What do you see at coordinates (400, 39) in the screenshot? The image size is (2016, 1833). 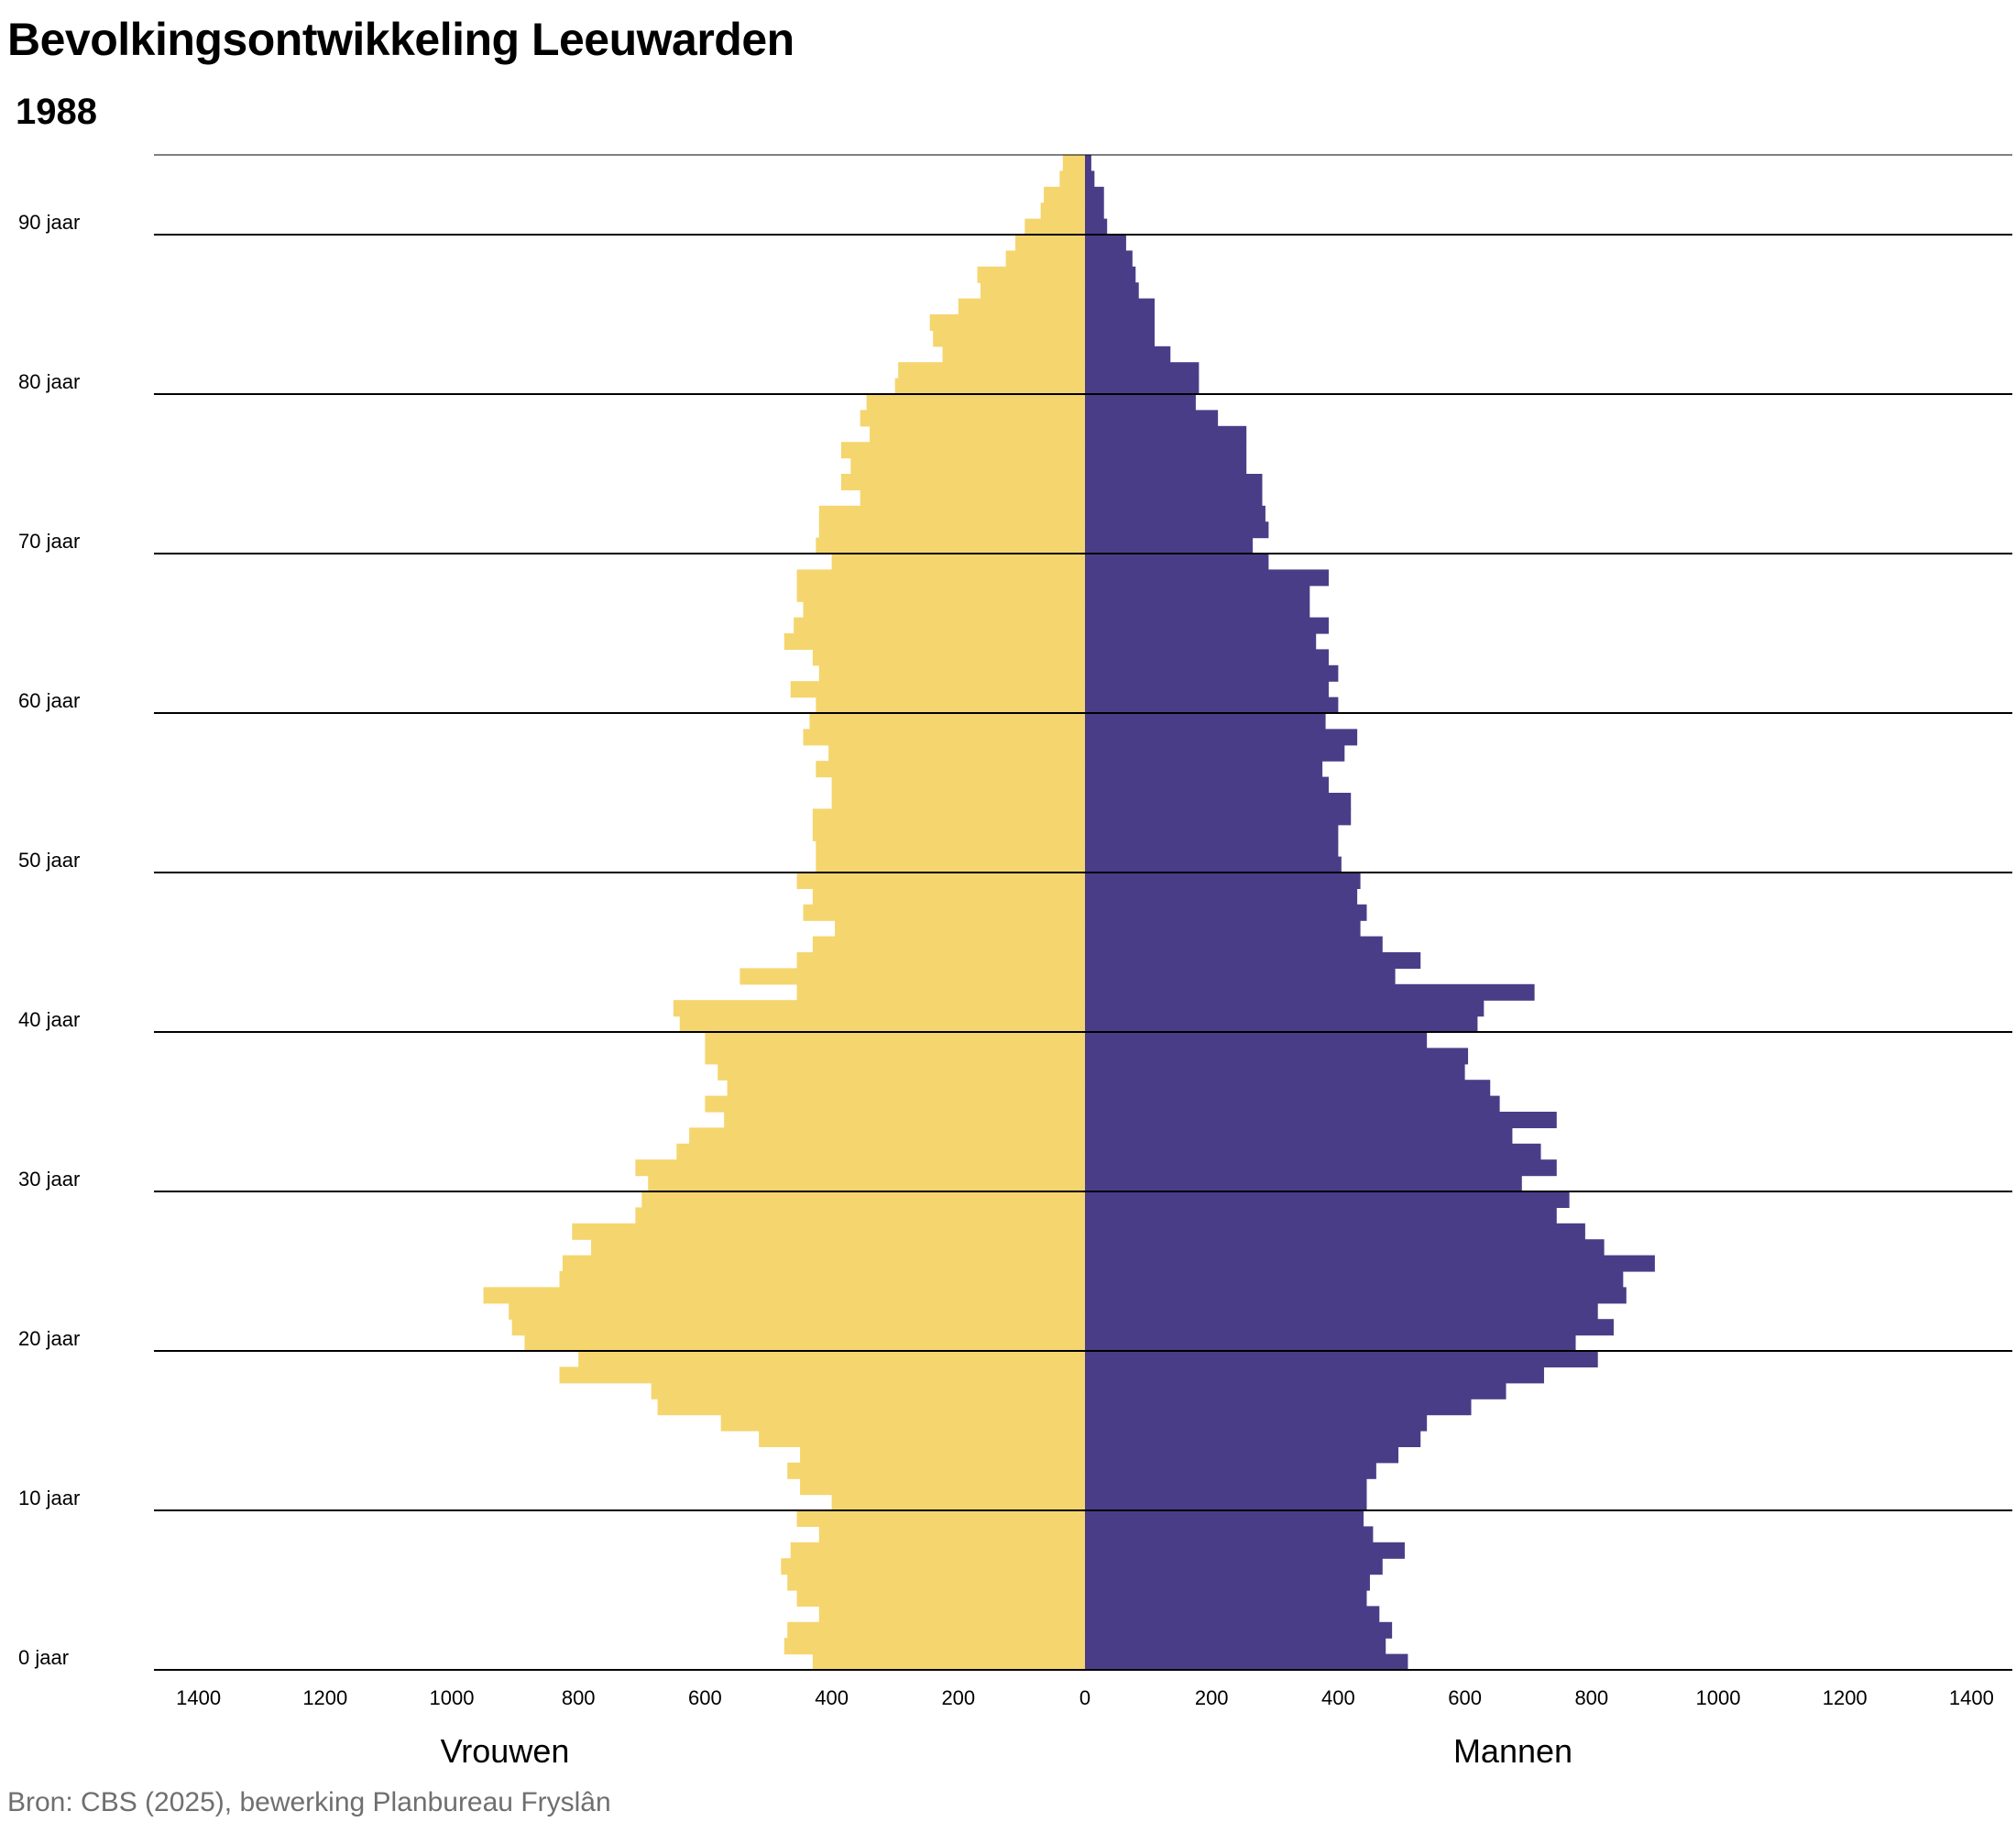 I see `chart-title: Bevolkingsontwikkeling Leeuwarden` at bounding box center [400, 39].